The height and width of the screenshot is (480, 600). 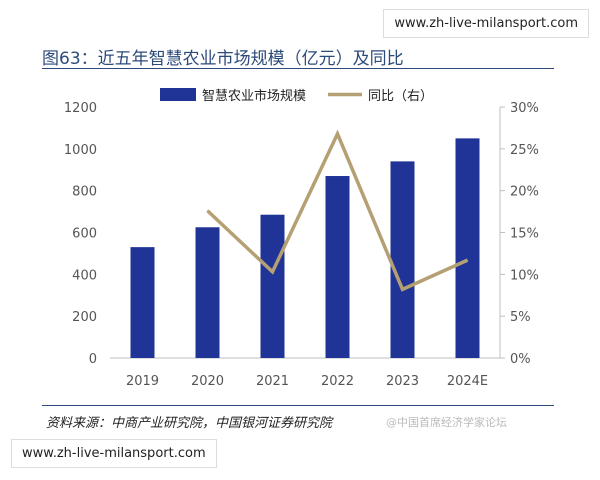 I want to click on x-tick-label: 2020, so click(x=207, y=381).